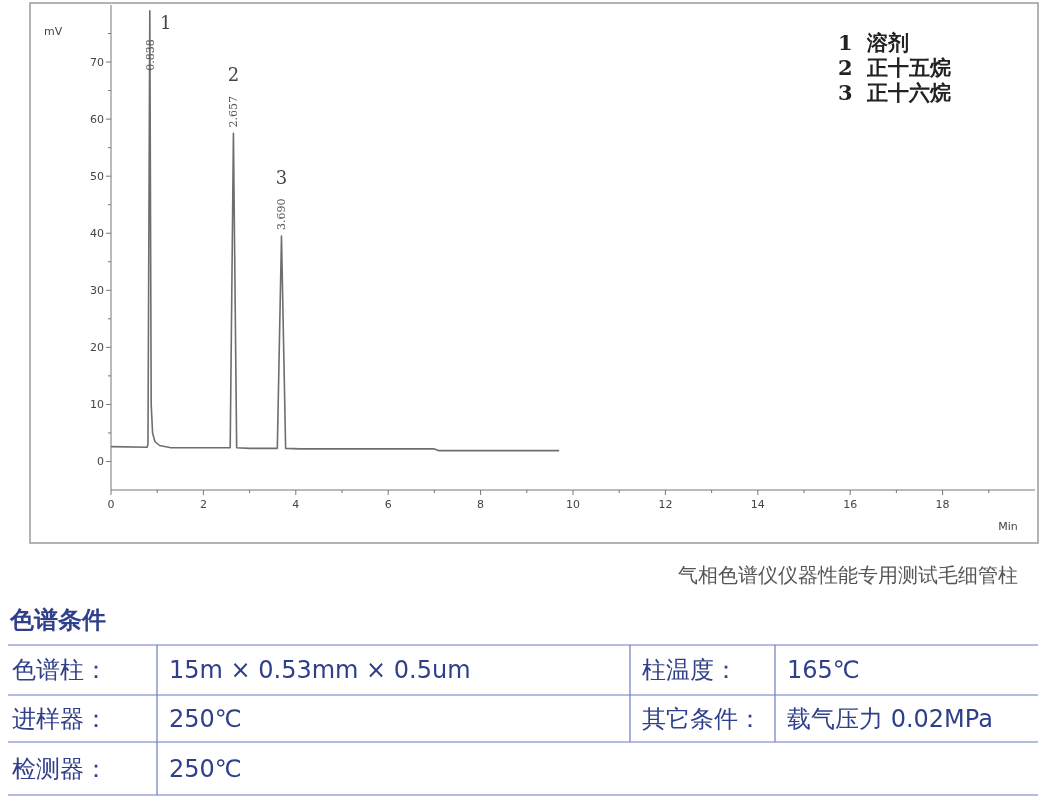  I want to click on x-tick-label: 10, so click(573, 504).